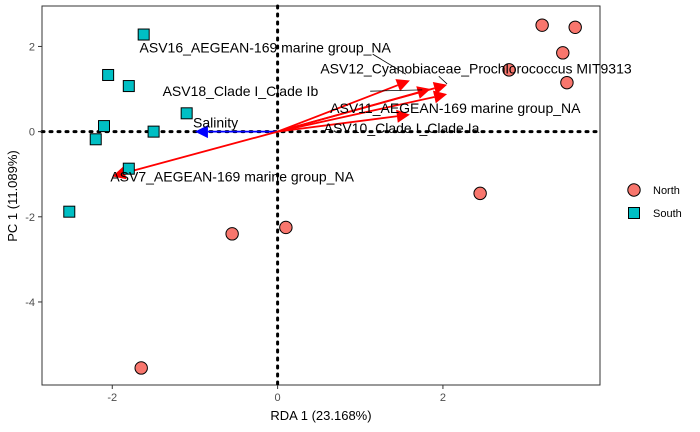 This screenshot has height=432, width=700. Describe the element at coordinates (266, 47) in the screenshot. I see `vector-label: ASV16_AEGEAN-169 marine group_NA` at that location.